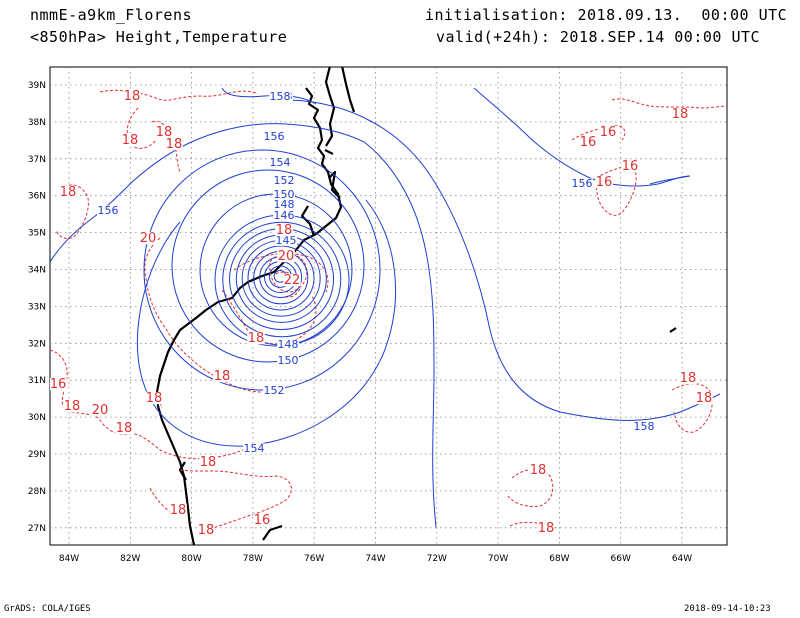 The height and width of the screenshot is (618, 800). What do you see at coordinates (47, 609) in the screenshot?
I see `grads-credit: GrADS: COLA/IGES` at bounding box center [47, 609].